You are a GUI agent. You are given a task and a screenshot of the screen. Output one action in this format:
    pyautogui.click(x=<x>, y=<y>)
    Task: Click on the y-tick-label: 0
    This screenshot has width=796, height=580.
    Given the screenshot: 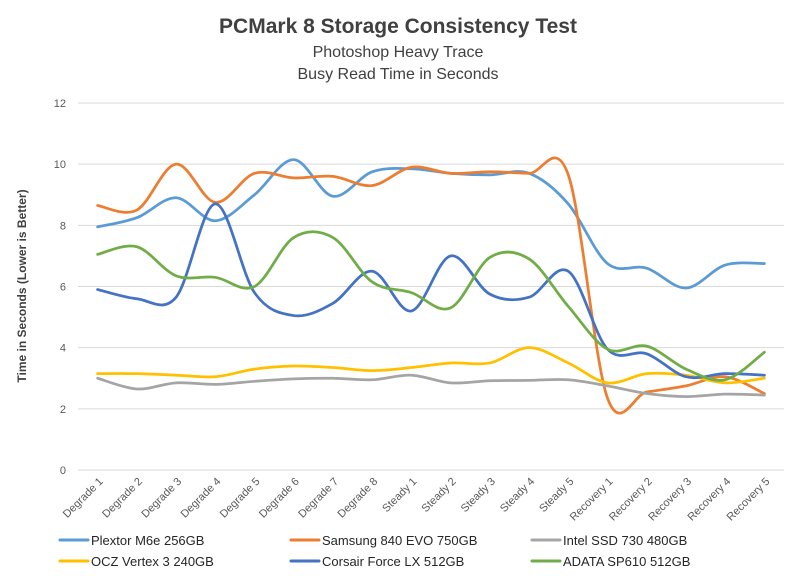 What is the action you would take?
    pyautogui.click(x=63, y=471)
    